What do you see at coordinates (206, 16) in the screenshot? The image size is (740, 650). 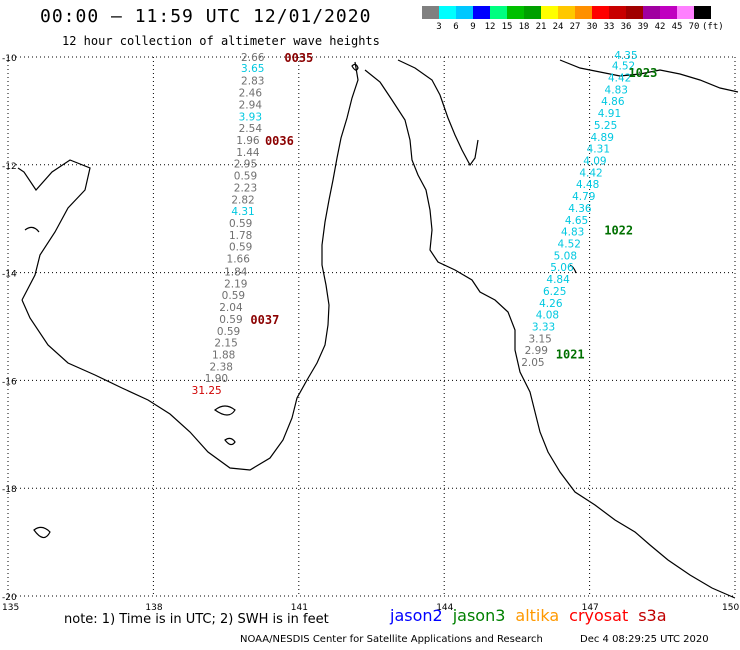 I see `map-title: 00:00 – 11:59 UTC 12/01/2020` at bounding box center [206, 16].